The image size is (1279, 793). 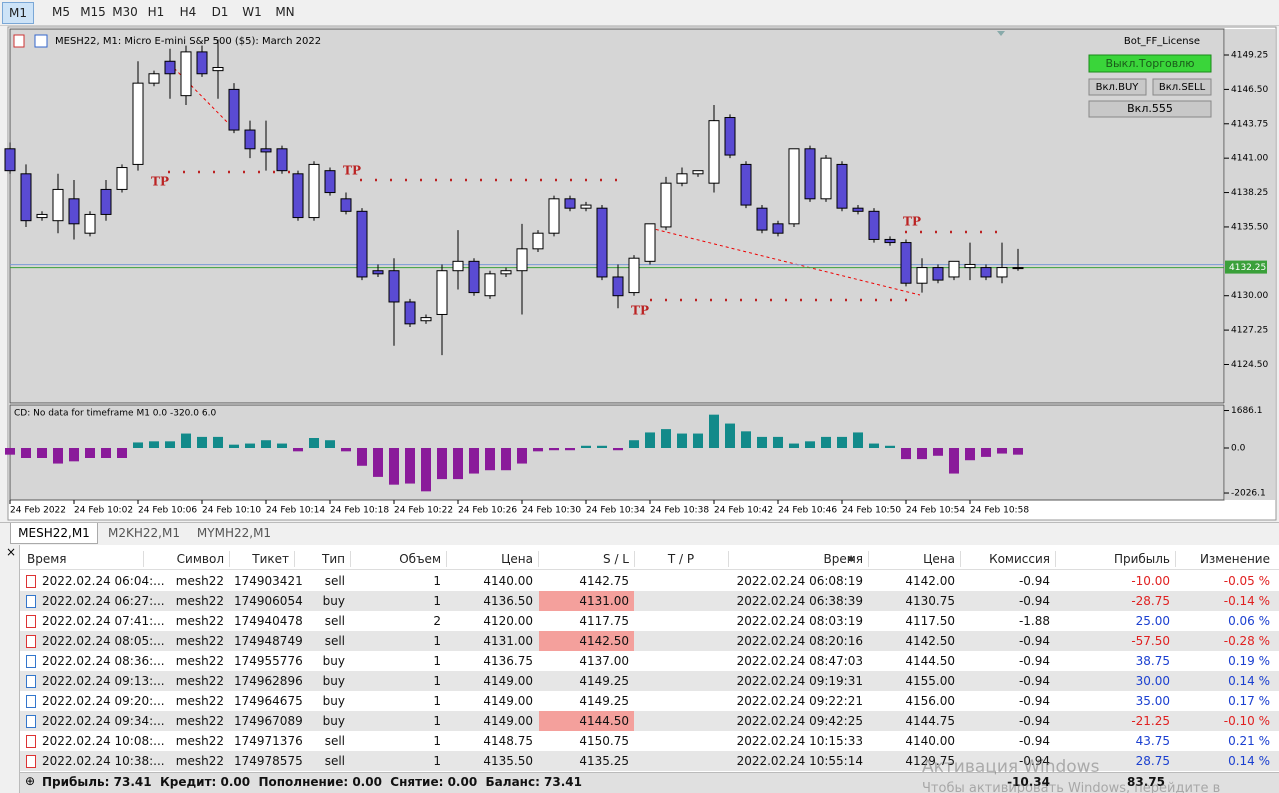 I want to click on column-header: Символ, so click(x=200, y=559).